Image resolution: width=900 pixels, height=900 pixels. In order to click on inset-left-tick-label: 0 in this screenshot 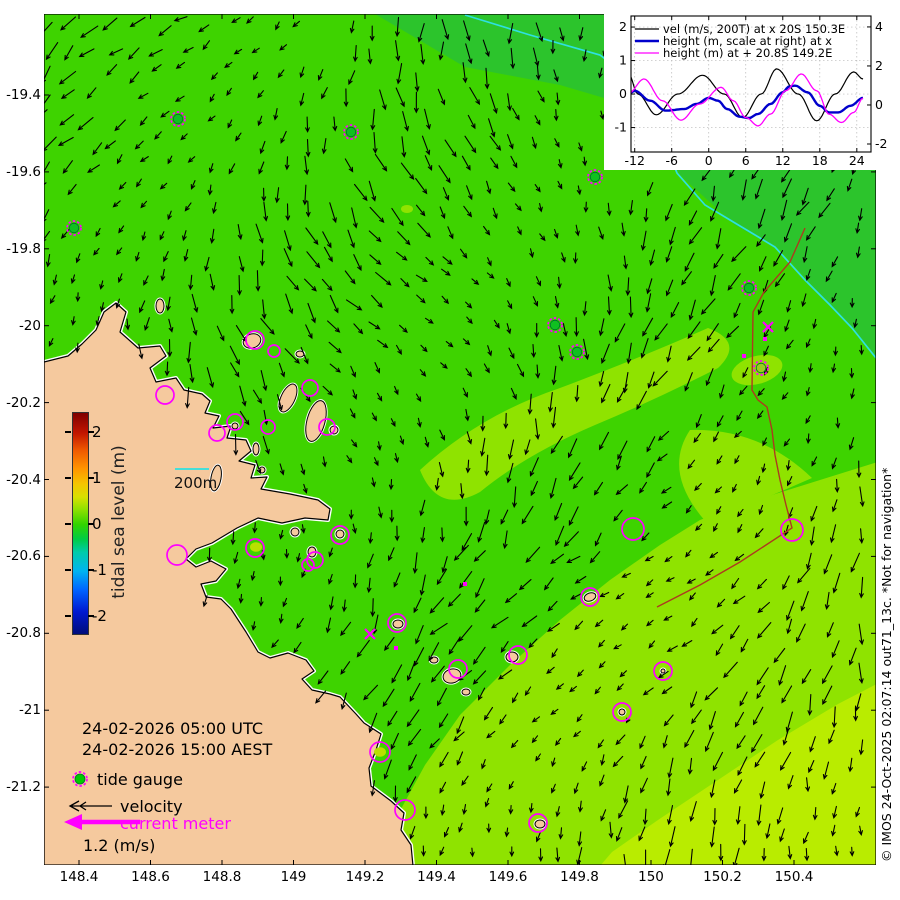, I will do `click(623, 93)`.